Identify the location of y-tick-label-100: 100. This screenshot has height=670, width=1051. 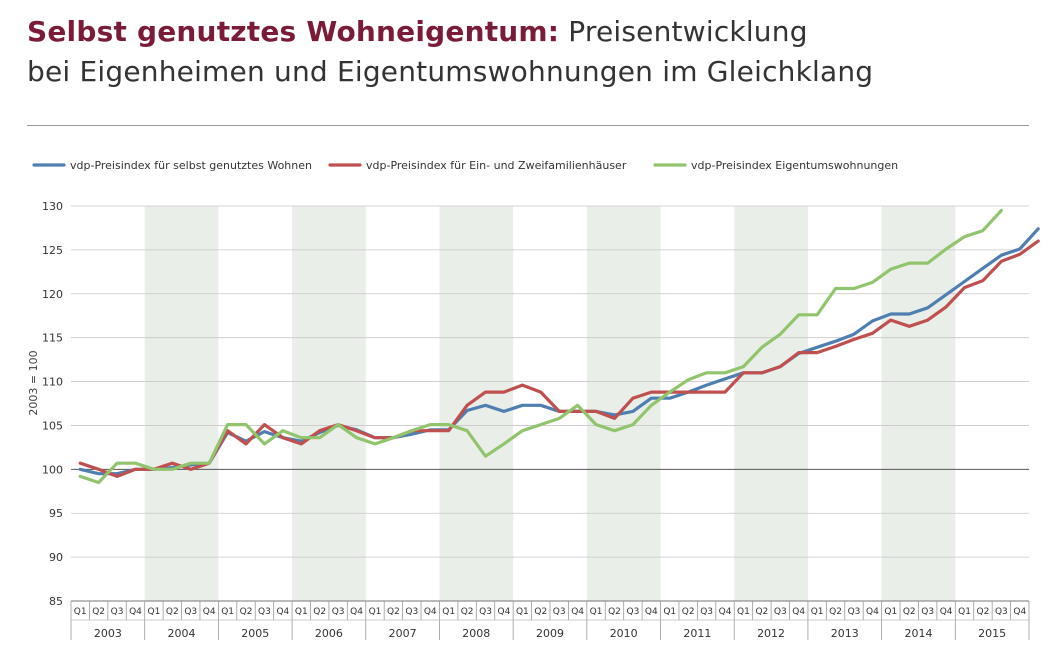
(52, 469).